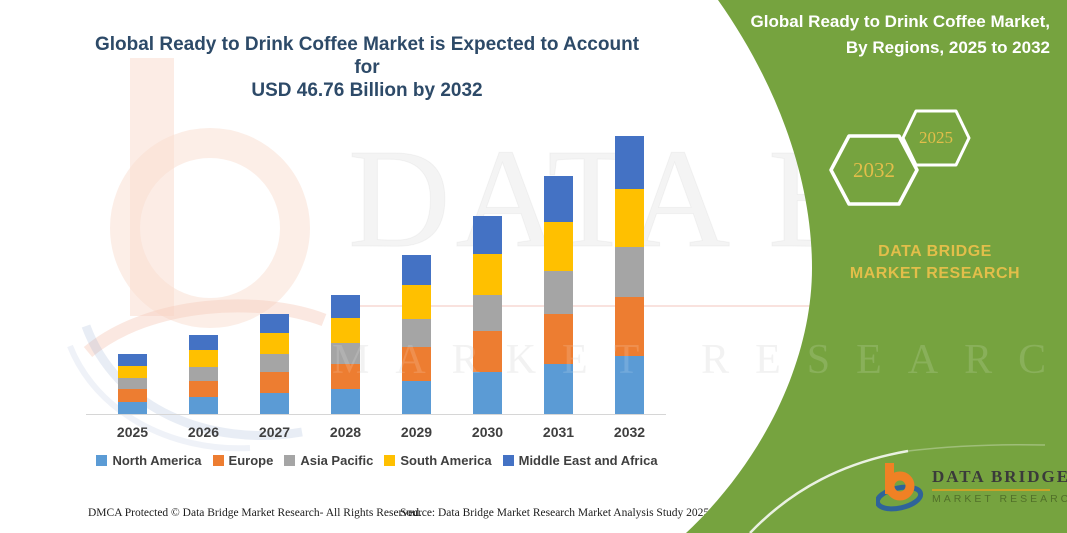 Image resolution: width=1067 pixels, height=533 pixels. Describe the element at coordinates (337, 460) in the screenshot. I see `legend-label: Asia Pacific` at that location.